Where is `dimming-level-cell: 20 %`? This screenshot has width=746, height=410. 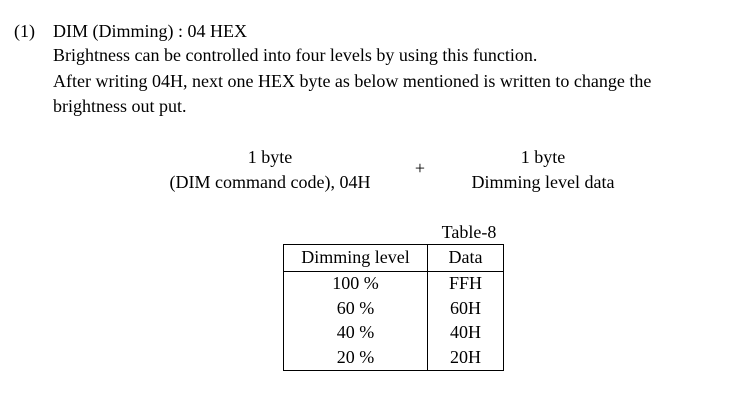 dimming-level-cell: 20 % is located at coordinates (355, 356).